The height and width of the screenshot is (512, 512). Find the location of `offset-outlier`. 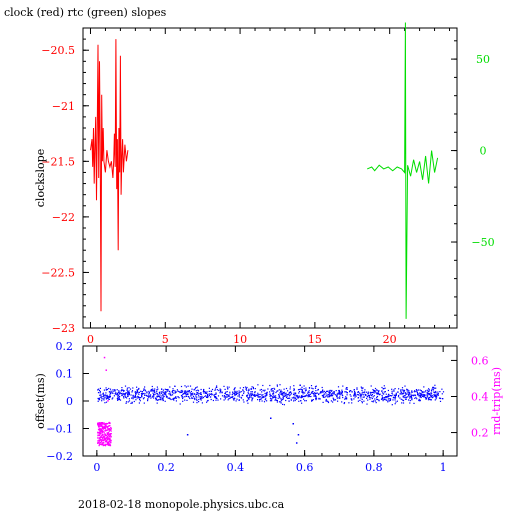

offset-outlier is located at coordinates (293, 424).